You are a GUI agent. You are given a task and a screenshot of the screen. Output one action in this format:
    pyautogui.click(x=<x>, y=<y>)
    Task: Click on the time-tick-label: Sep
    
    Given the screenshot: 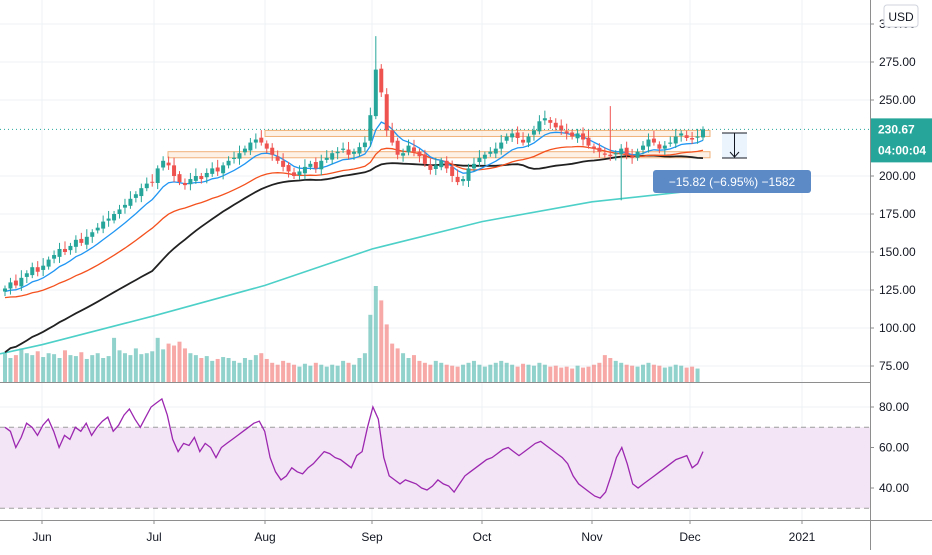 What is the action you would take?
    pyautogui.click(x=372, y=537)
    